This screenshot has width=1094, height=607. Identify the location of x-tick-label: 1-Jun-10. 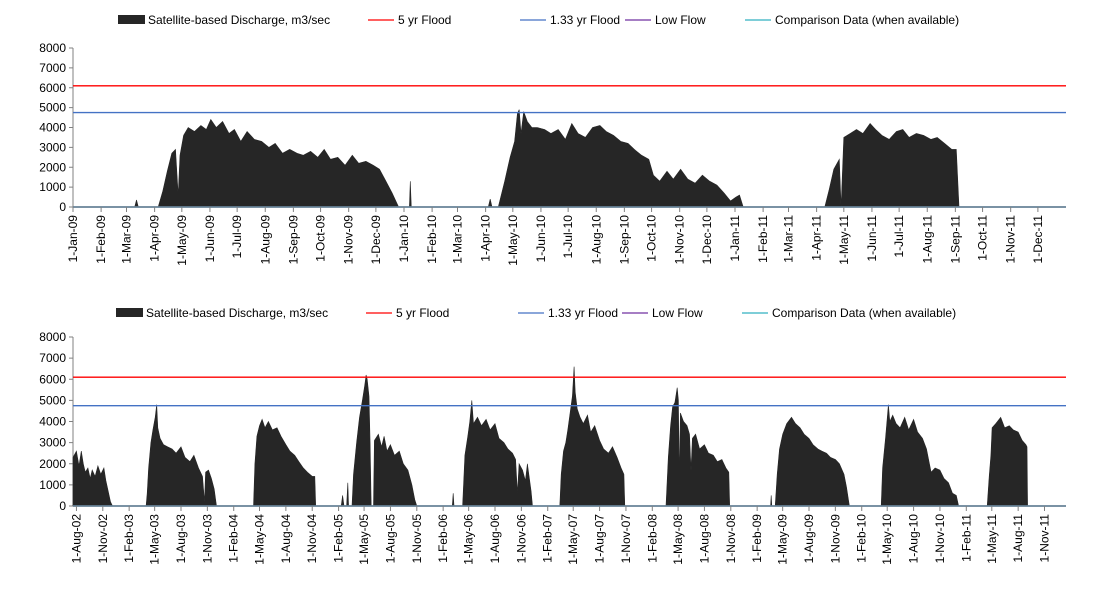
(541, 239).